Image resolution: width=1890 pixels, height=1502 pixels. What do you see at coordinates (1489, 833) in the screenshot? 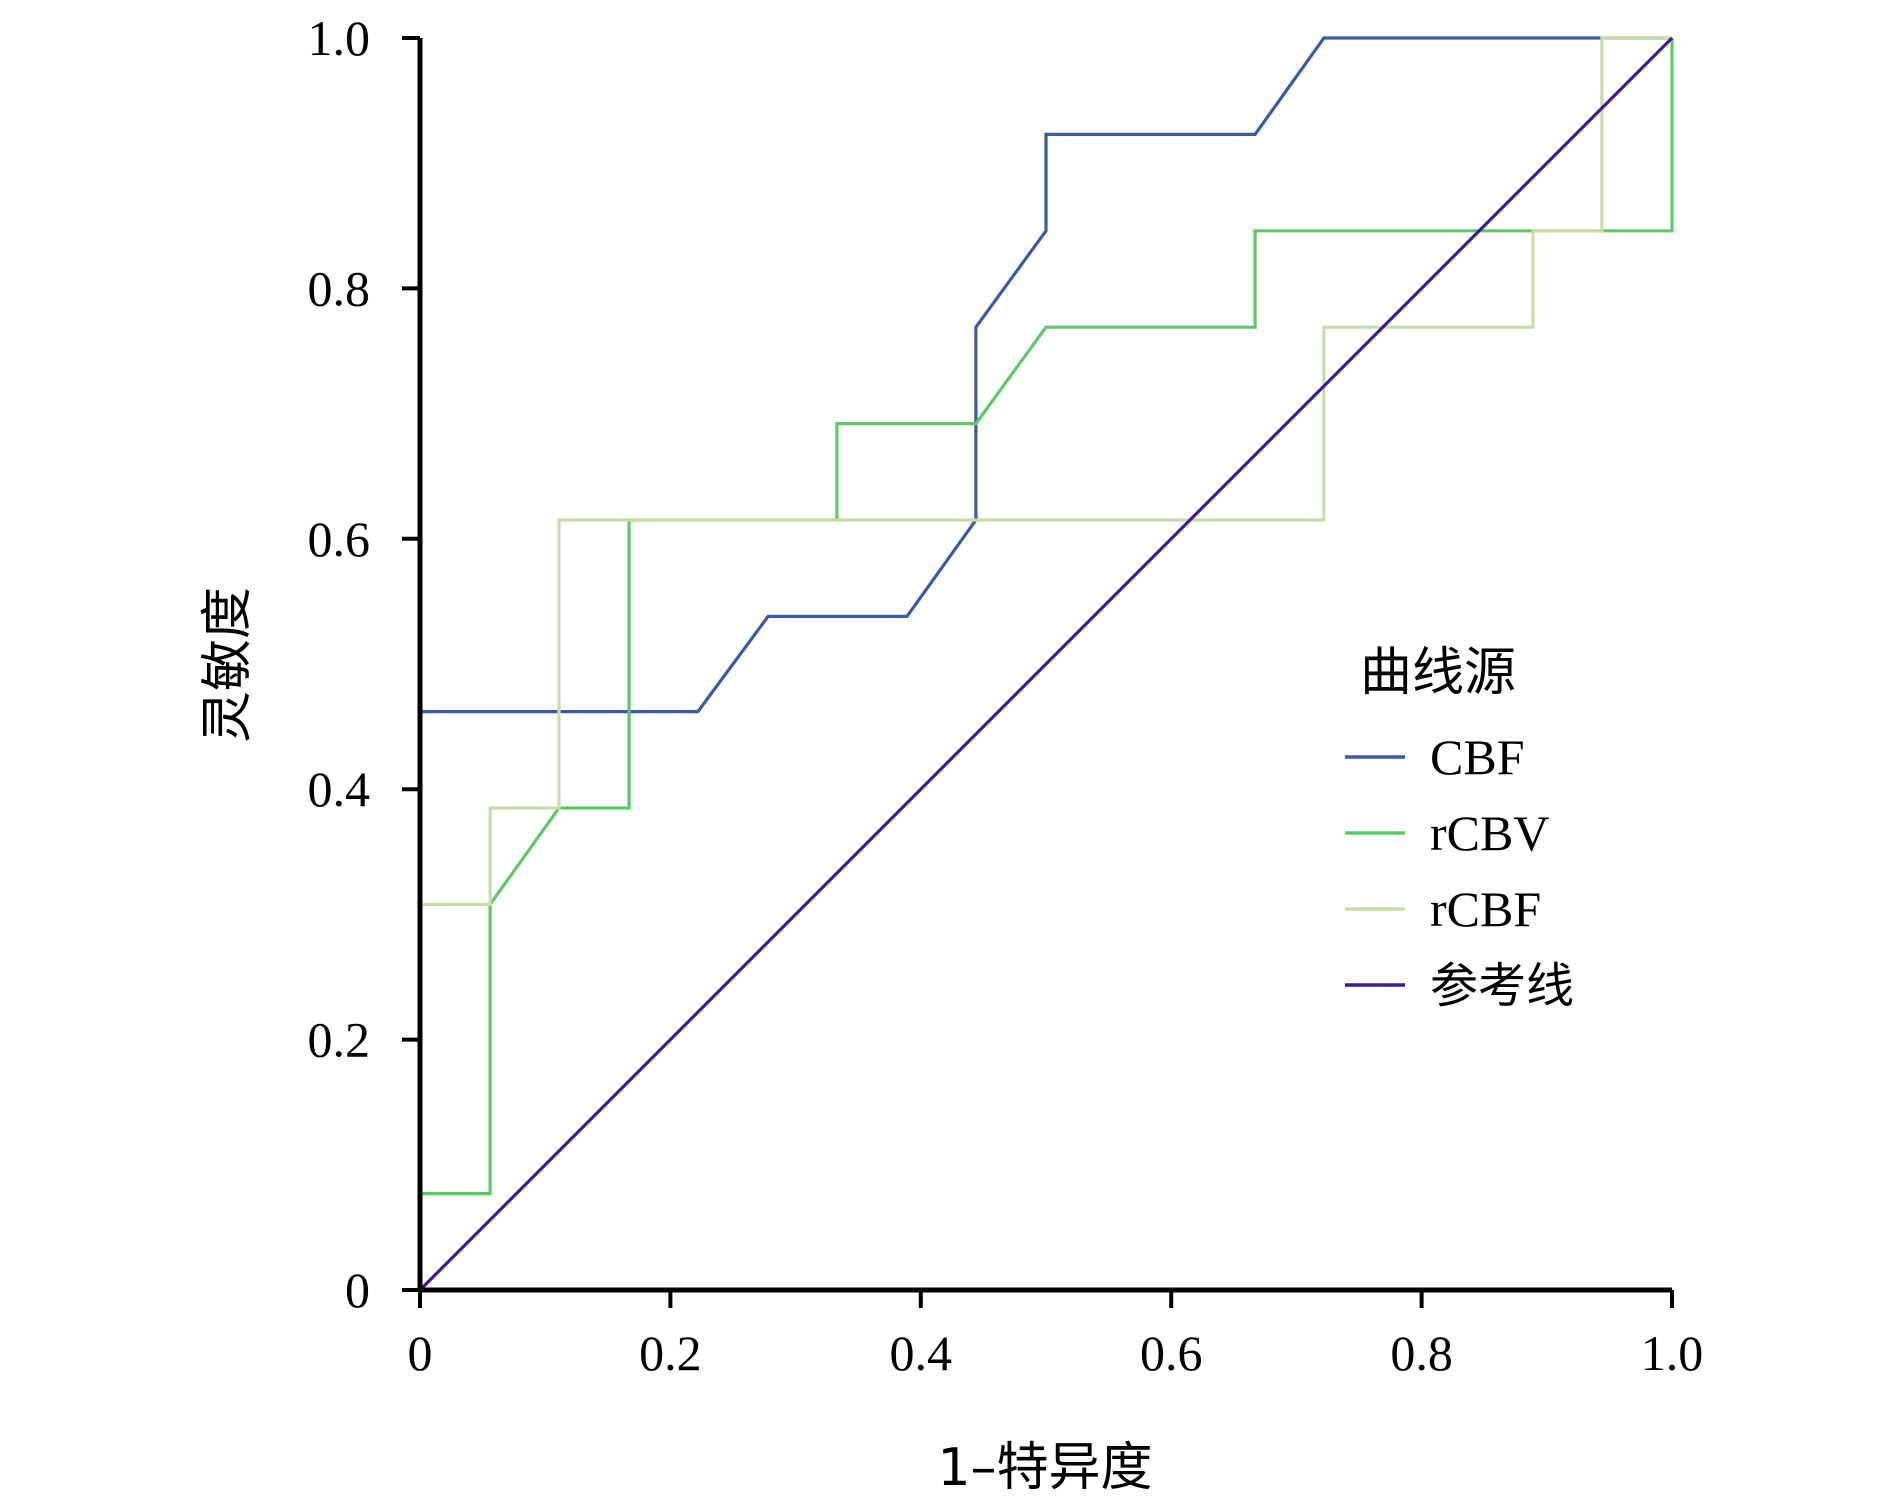
I see `legend-label-1: rCBV` at bounding box center [1489, 833].